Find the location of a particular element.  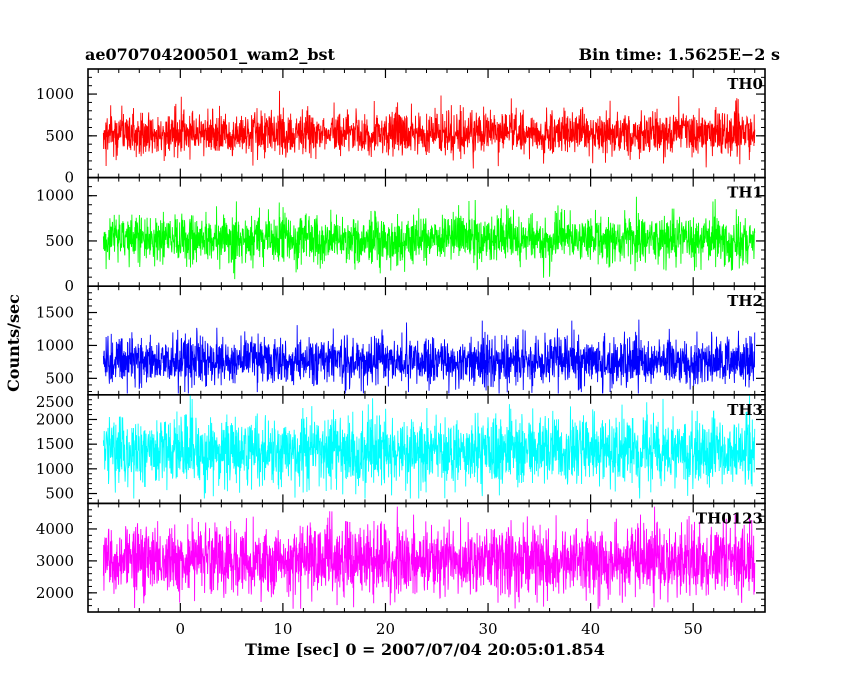

panel-label-th0: TH0 is located at coordinates (745, 84).